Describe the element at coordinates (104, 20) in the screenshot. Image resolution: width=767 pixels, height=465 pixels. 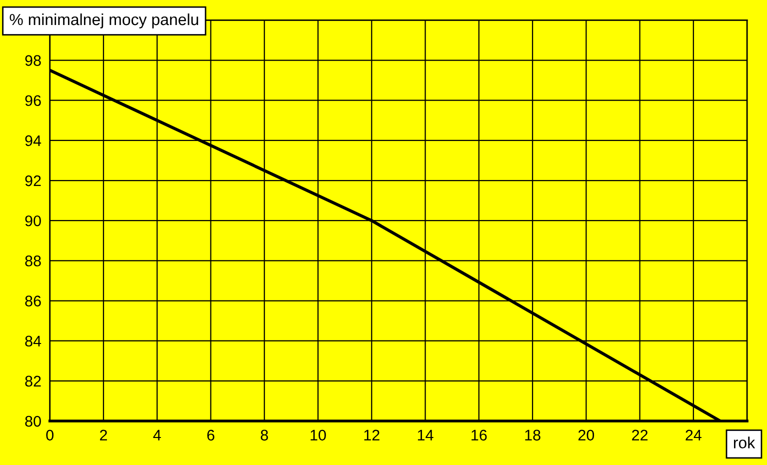
I see `y-axis-title: % minimalnej mocy panelu` at that location.